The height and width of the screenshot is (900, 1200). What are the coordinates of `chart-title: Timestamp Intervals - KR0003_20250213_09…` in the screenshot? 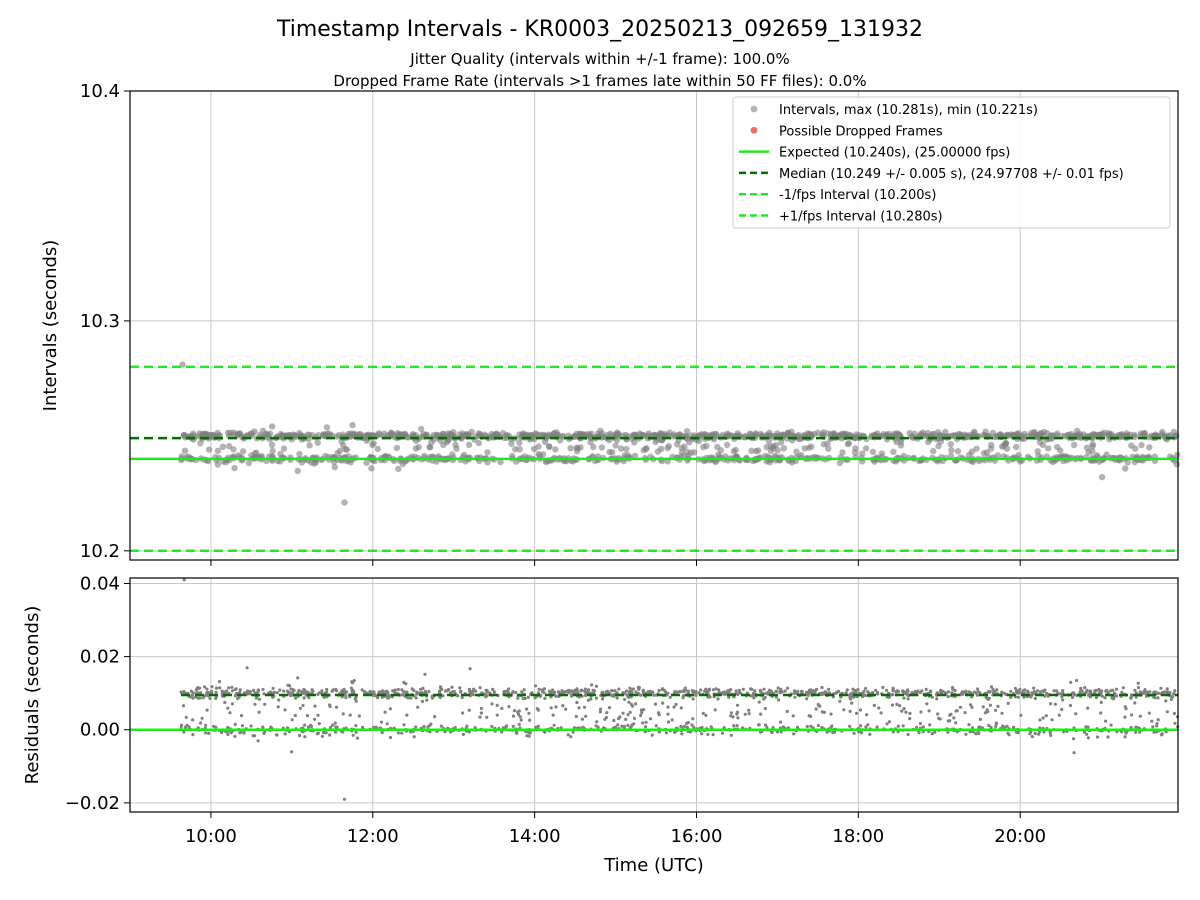 It's located at (599, 29).